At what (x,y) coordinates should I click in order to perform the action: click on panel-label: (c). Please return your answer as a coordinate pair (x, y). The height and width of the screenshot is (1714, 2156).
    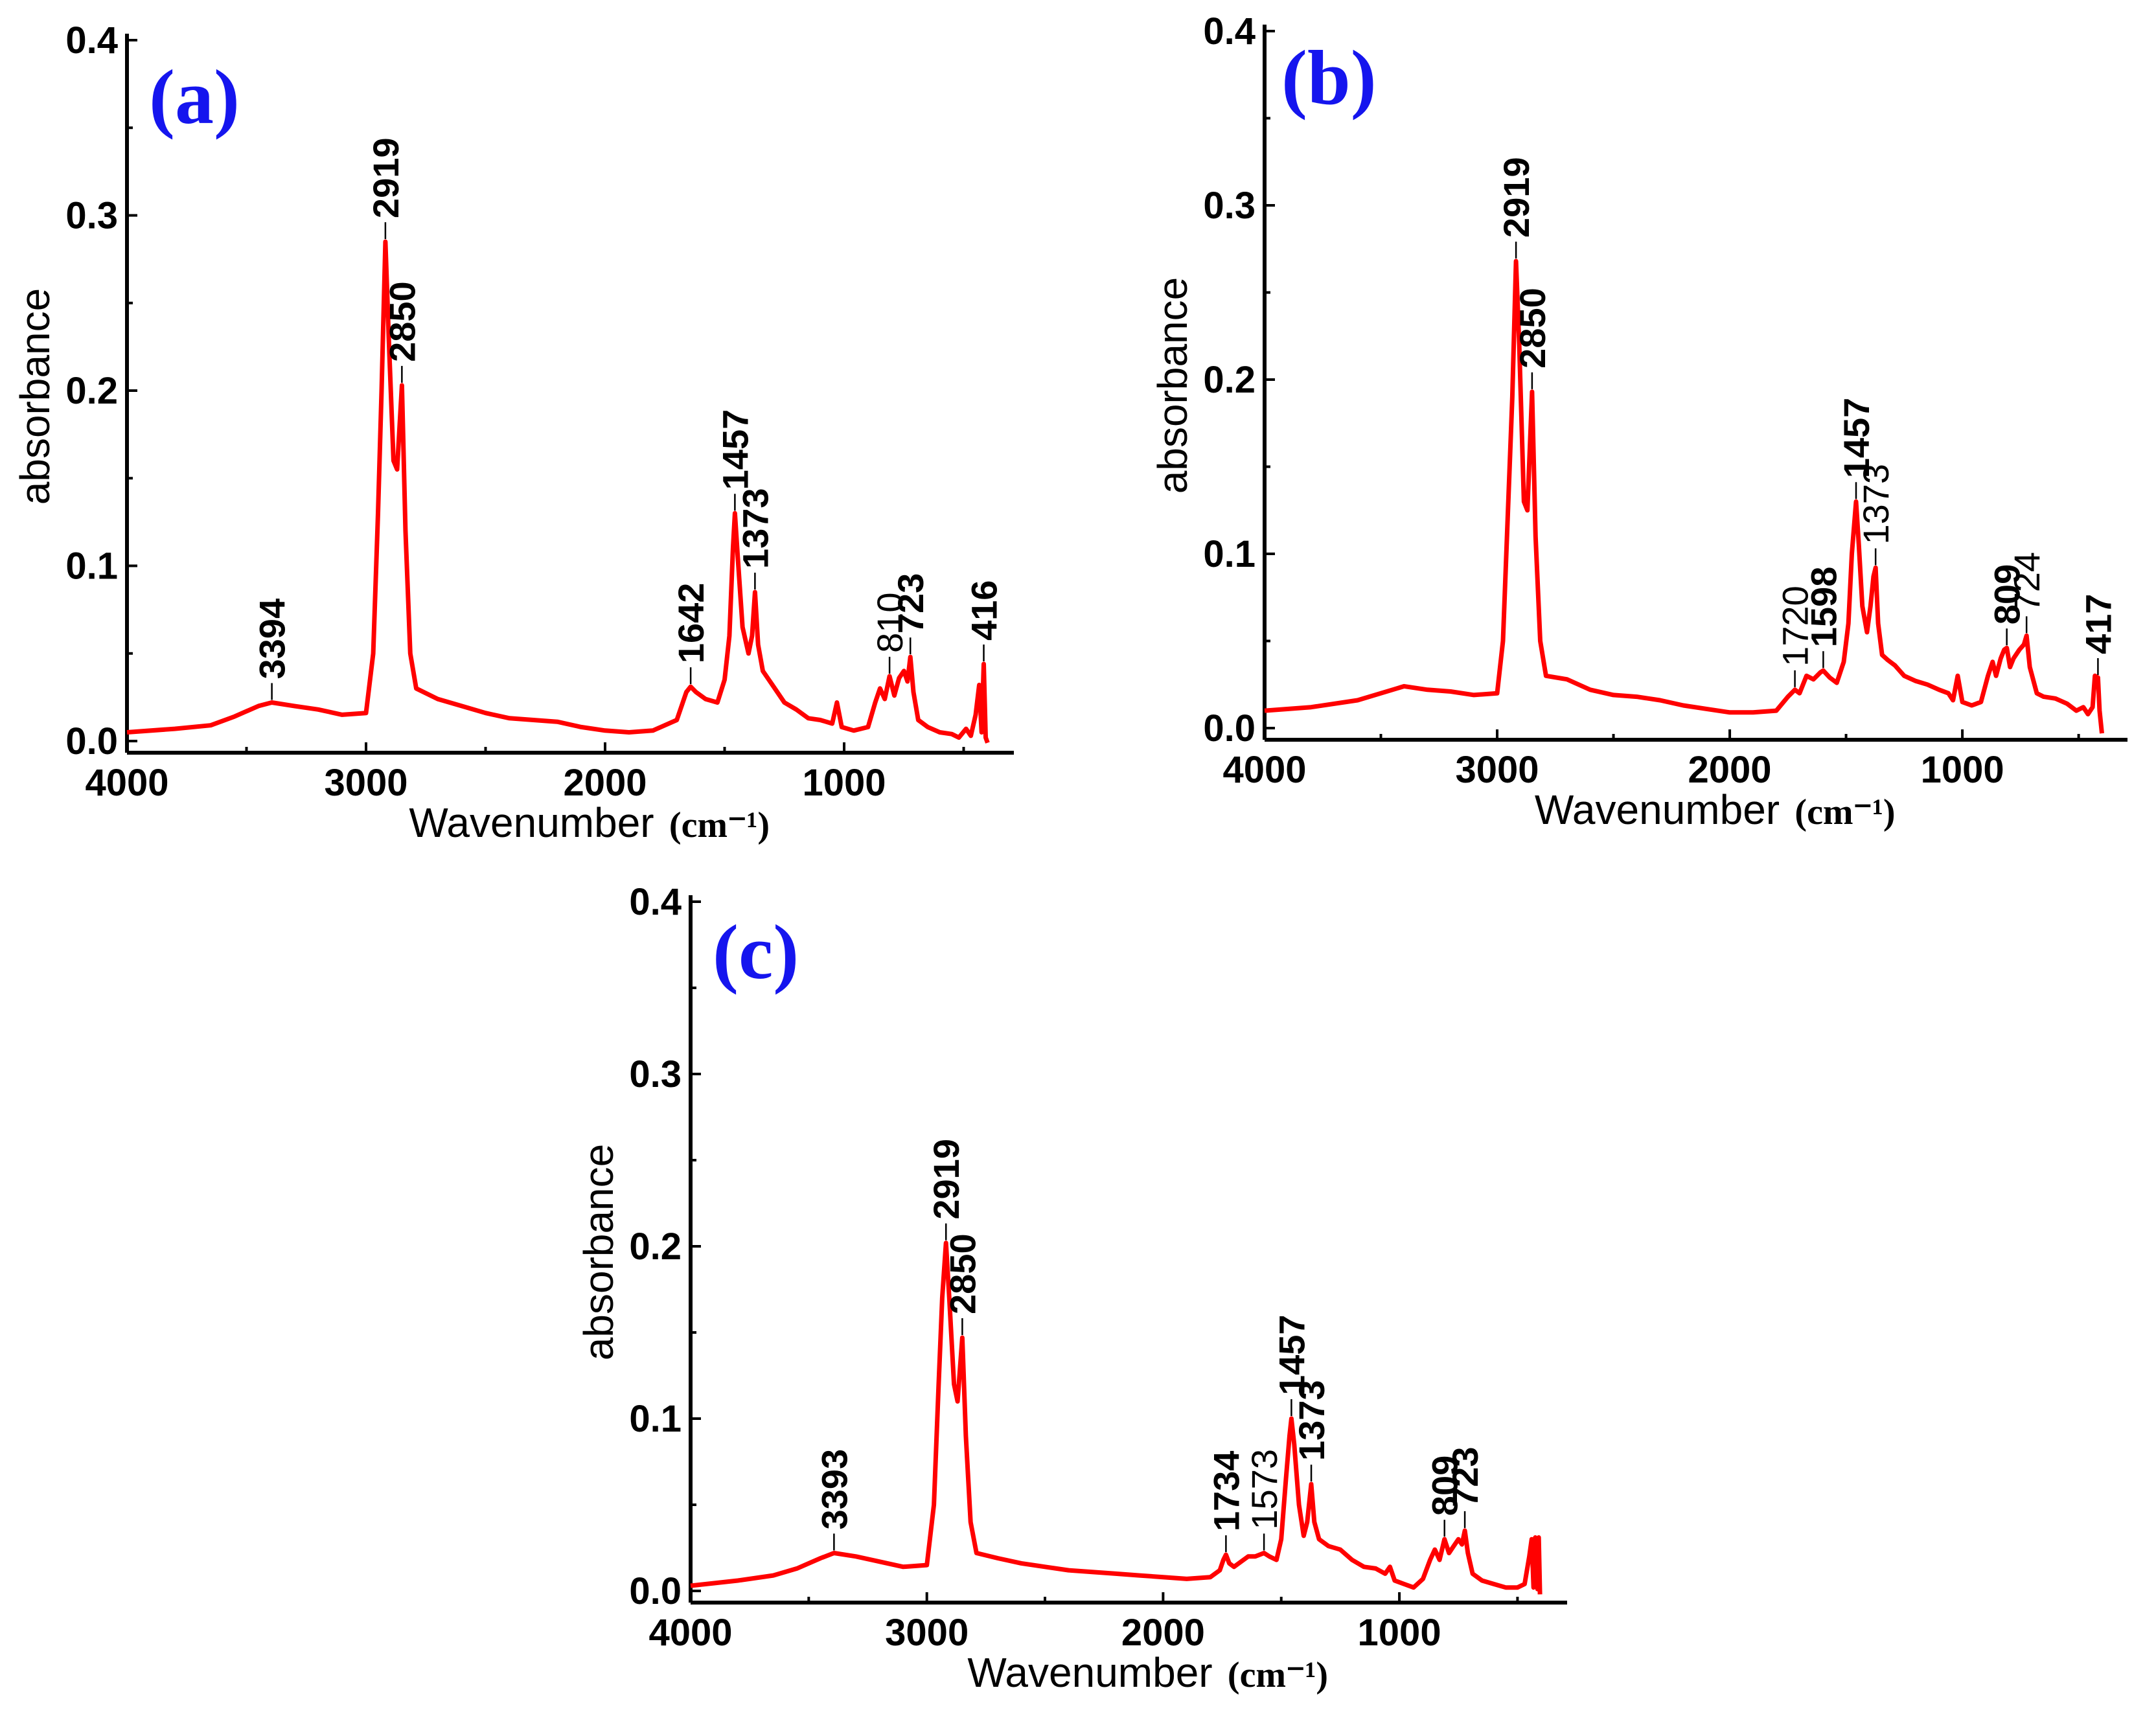
    Looking at the image, I should click on (756, 952).